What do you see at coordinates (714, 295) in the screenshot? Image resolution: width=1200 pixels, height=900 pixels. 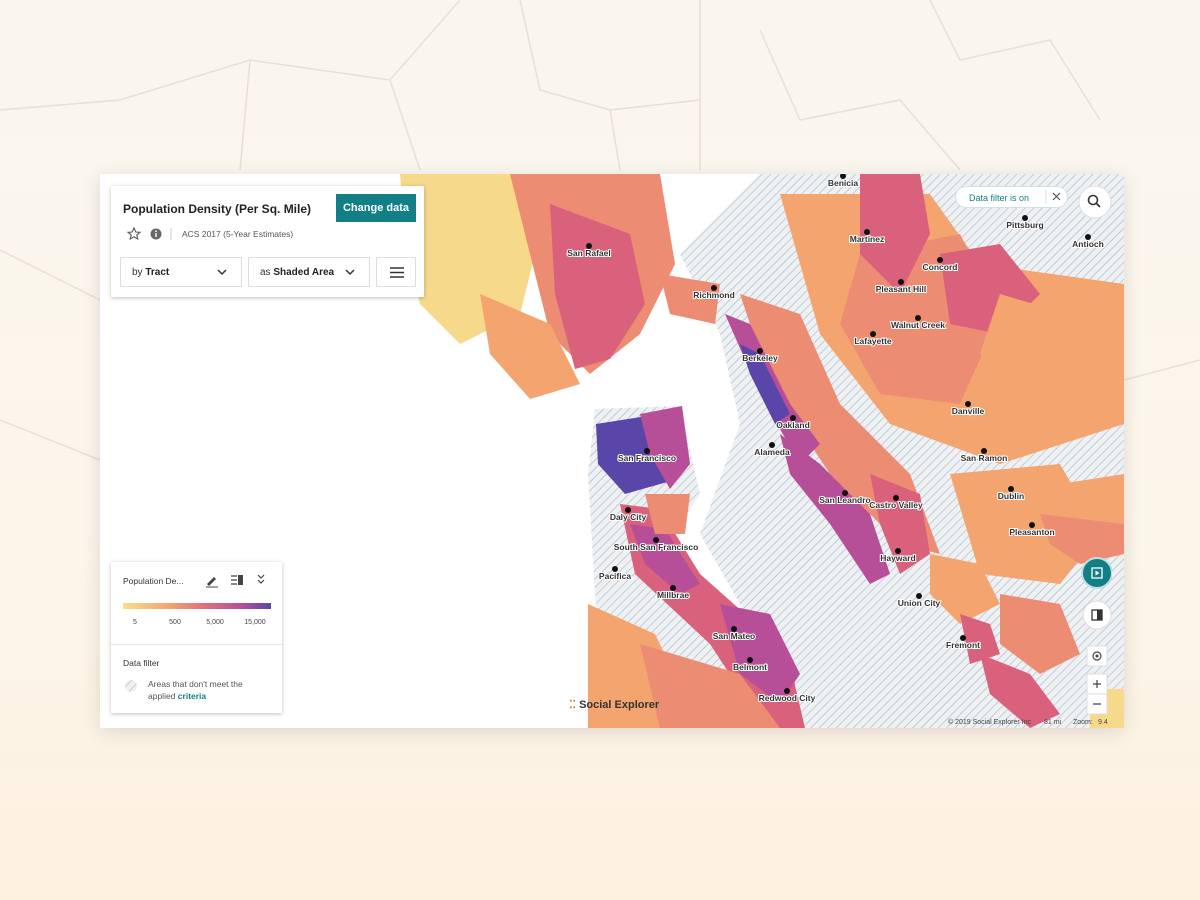 I see `place-label: Richmond` at bounding box center [714, 295].